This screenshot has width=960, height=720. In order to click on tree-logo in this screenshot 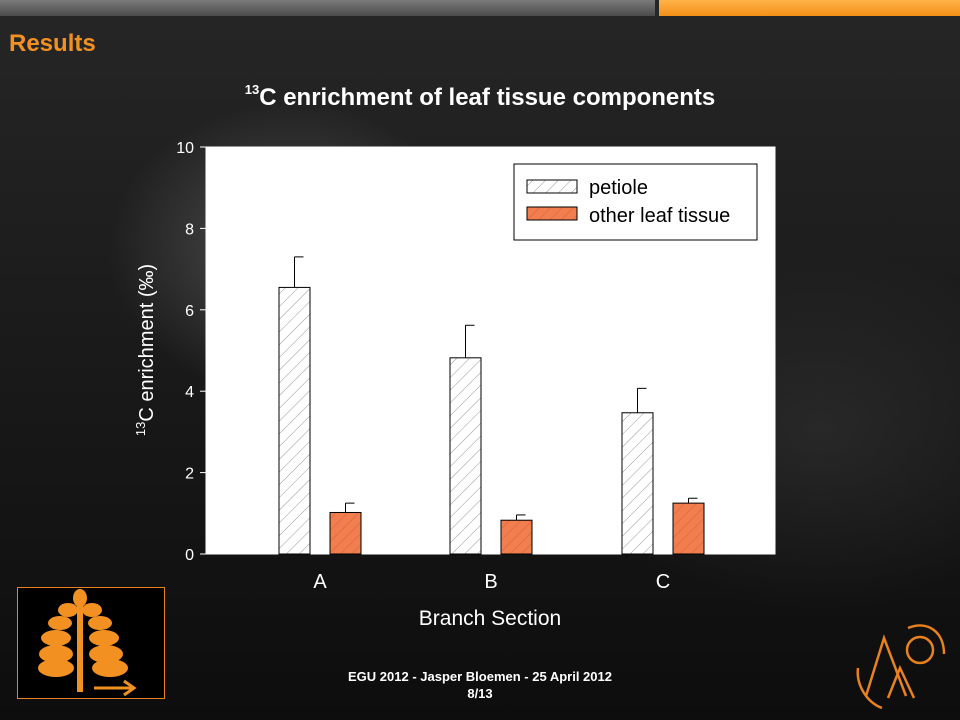, I will do `click(91, 643)`.